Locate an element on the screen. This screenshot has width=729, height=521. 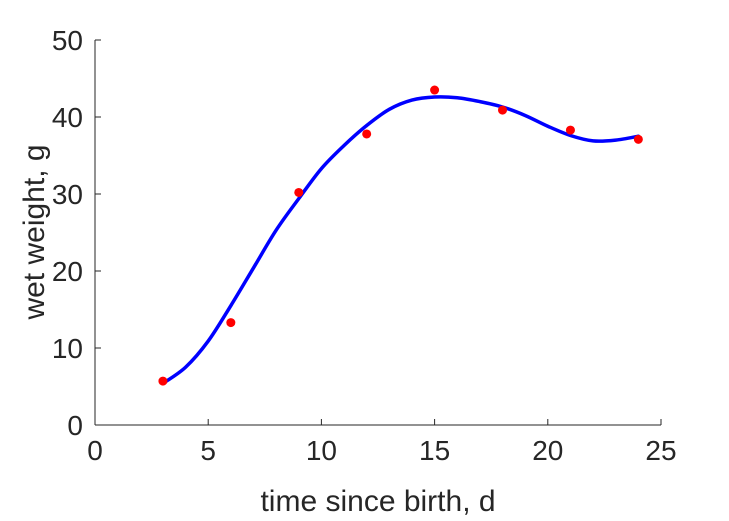
x-tick-label: 0 is located at coordinates (95, 450).